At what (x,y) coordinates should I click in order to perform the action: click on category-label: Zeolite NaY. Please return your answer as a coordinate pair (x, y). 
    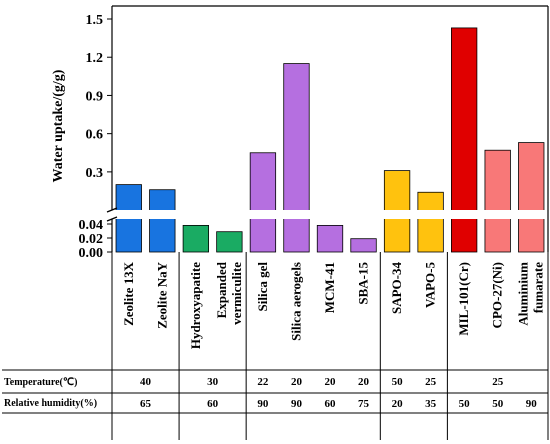
    Looking at the image, I should click on (161, 294).